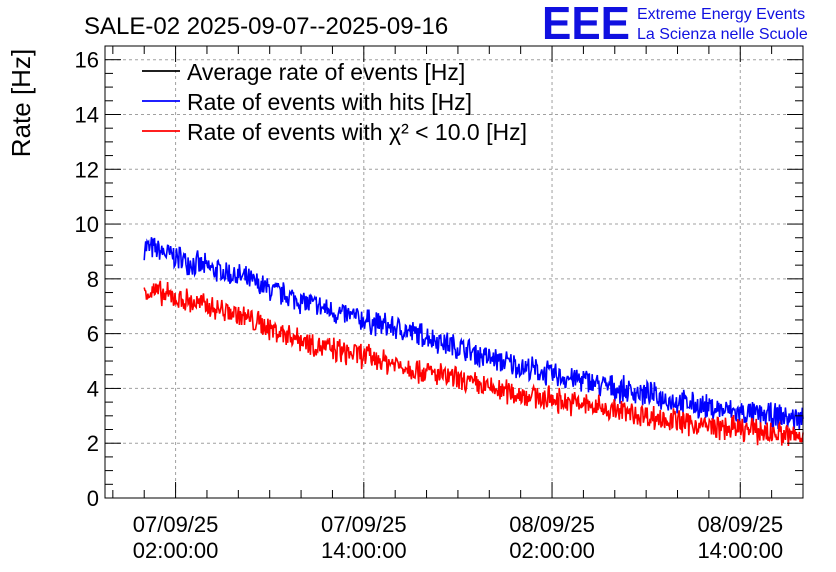  Describe the element at coordinates (87, 60) in the screenshot. I see `y-tick-label: 16` at that location.